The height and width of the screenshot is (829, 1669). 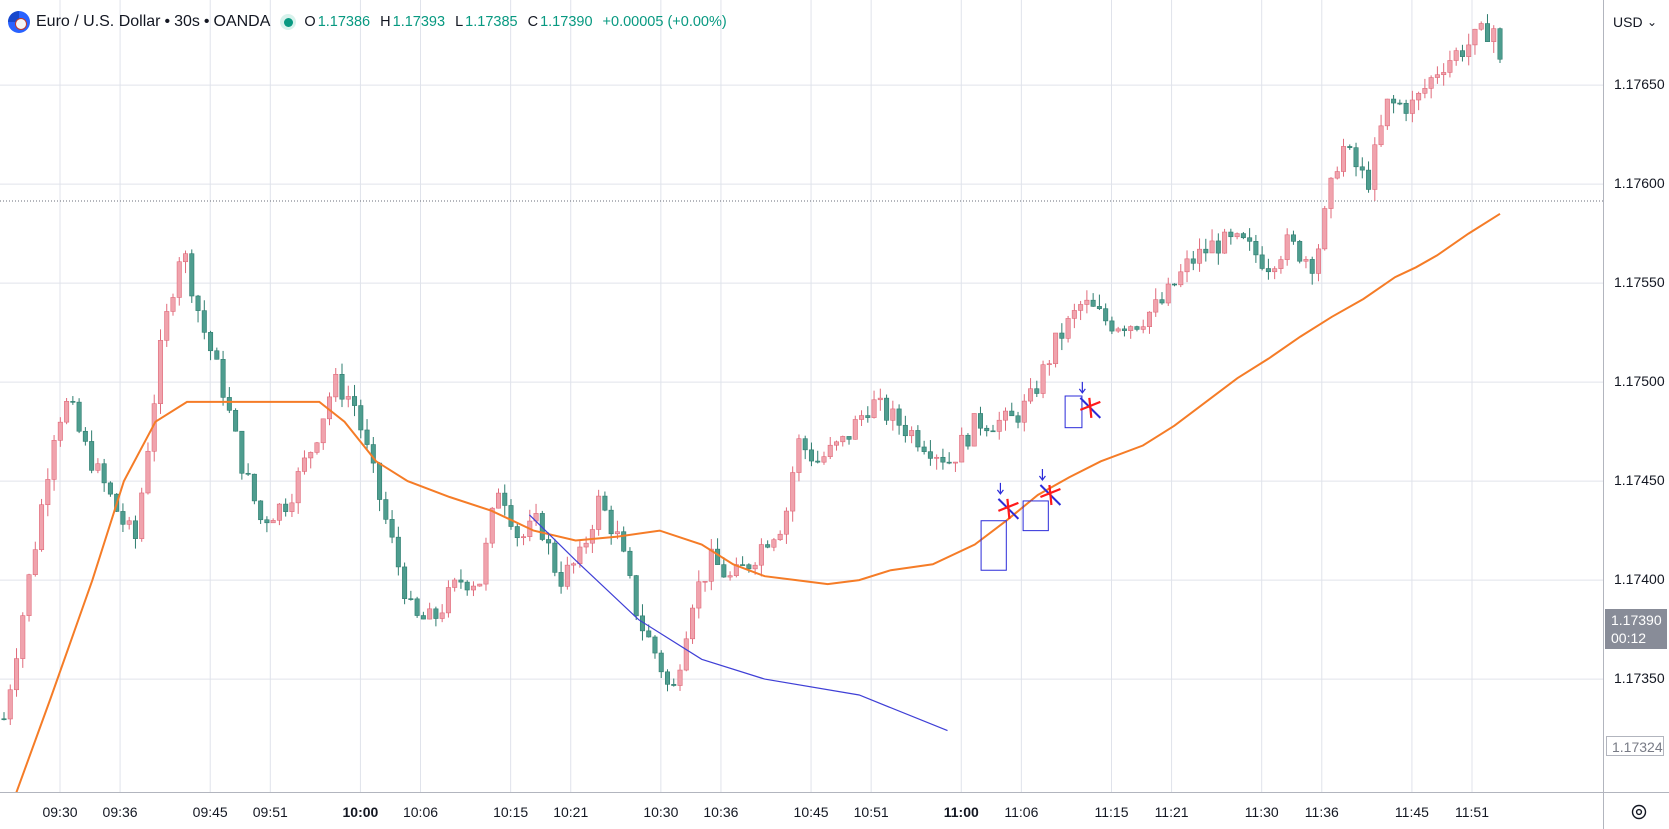 I want to click on open-key: O, so click(x=310, y=22).